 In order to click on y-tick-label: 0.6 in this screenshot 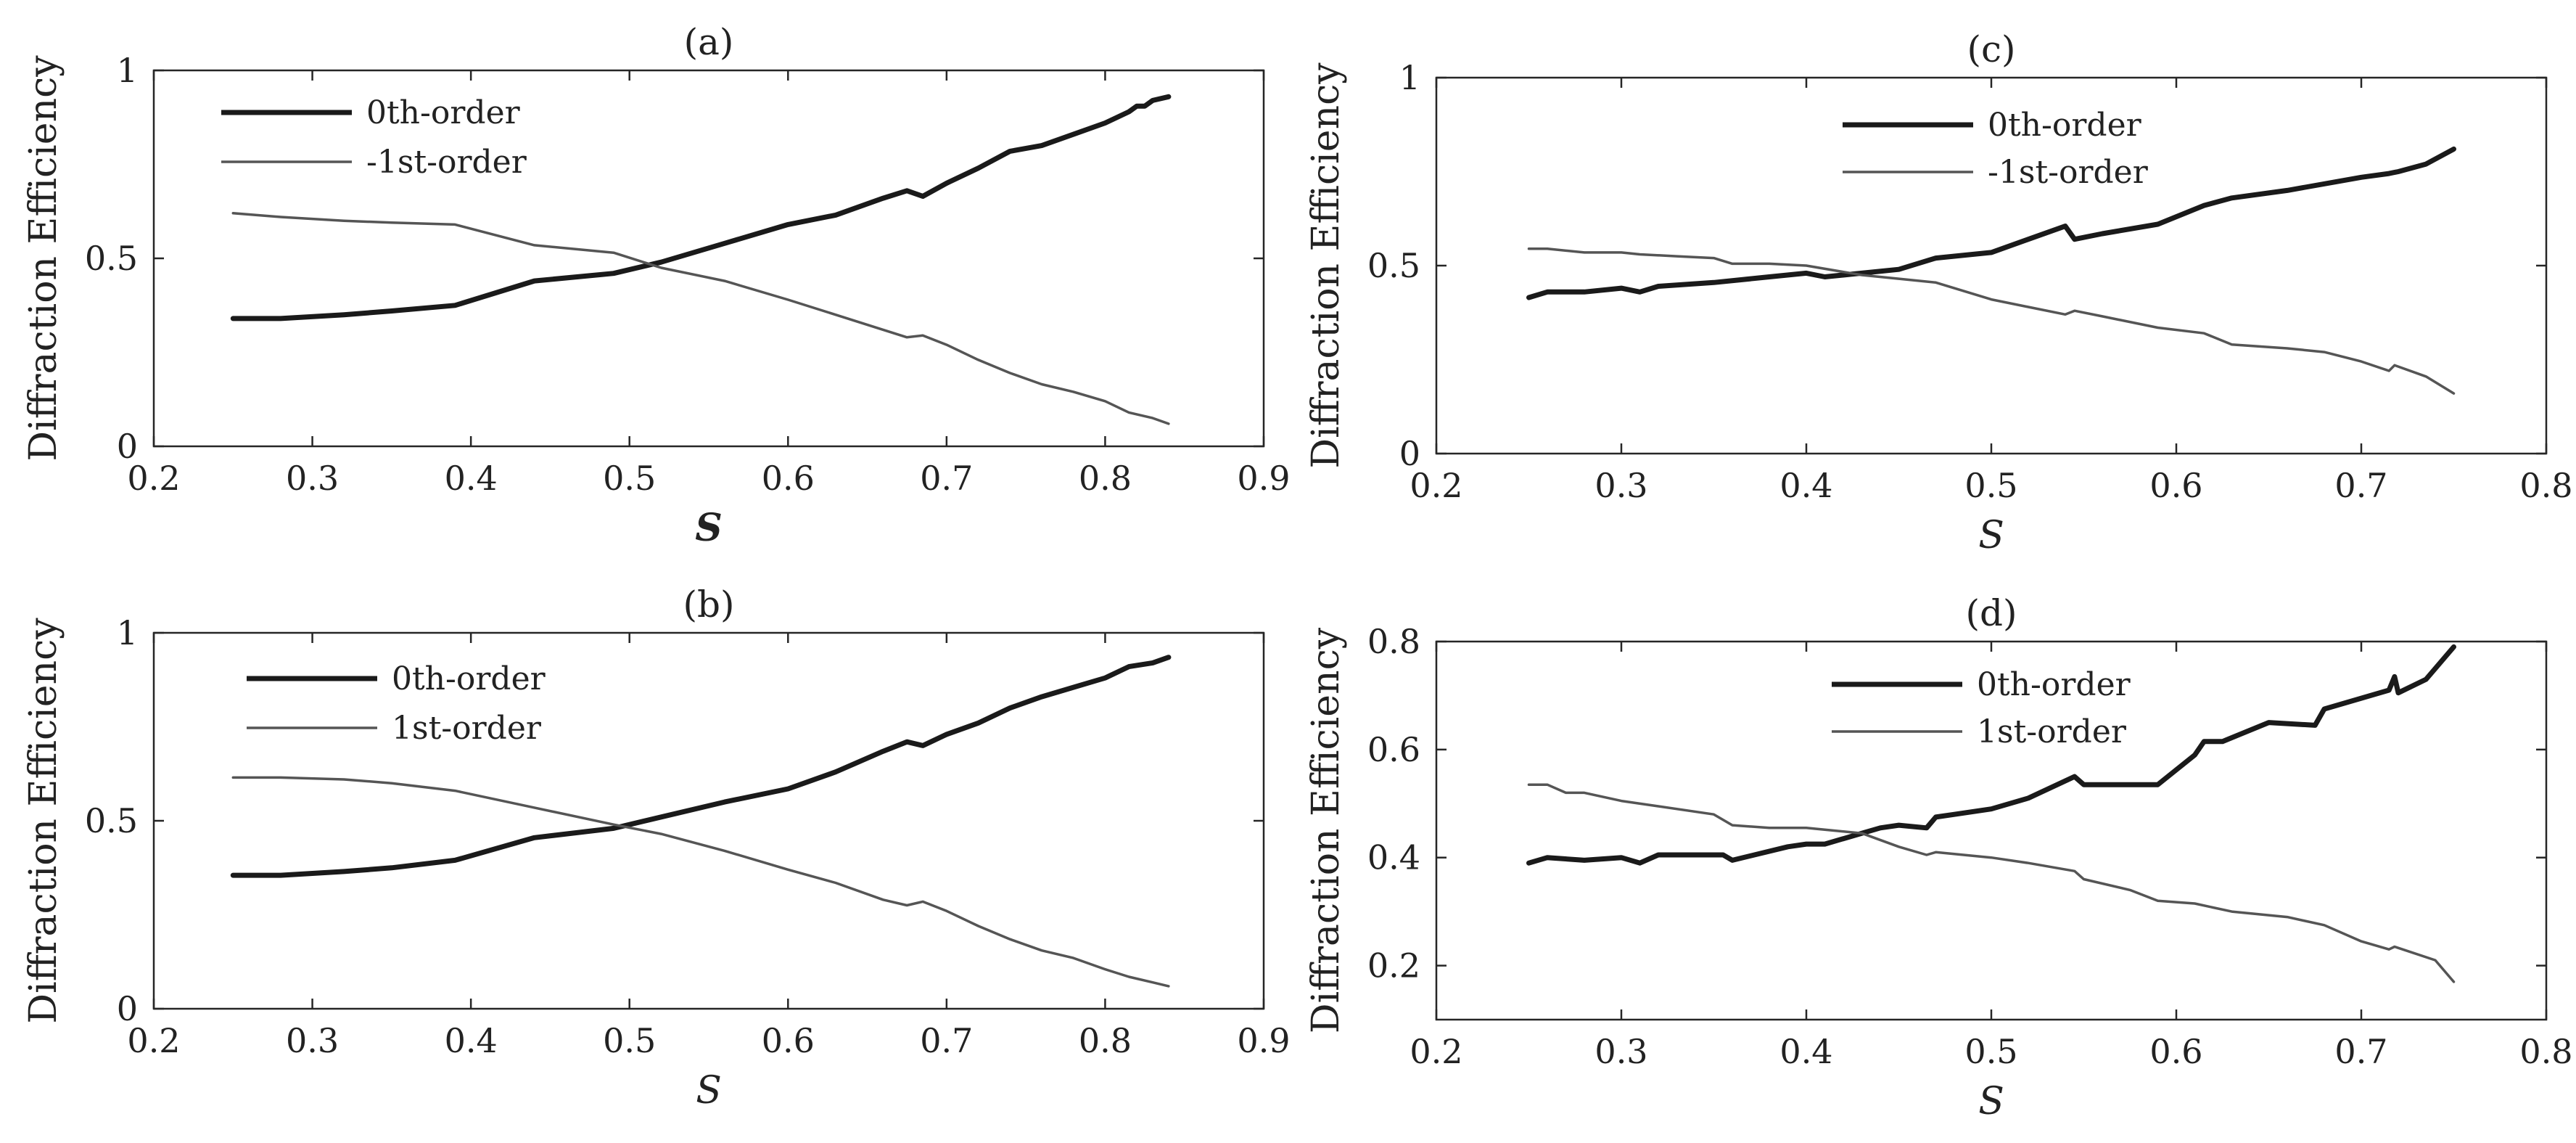, I will do `click(1393, 749)`.